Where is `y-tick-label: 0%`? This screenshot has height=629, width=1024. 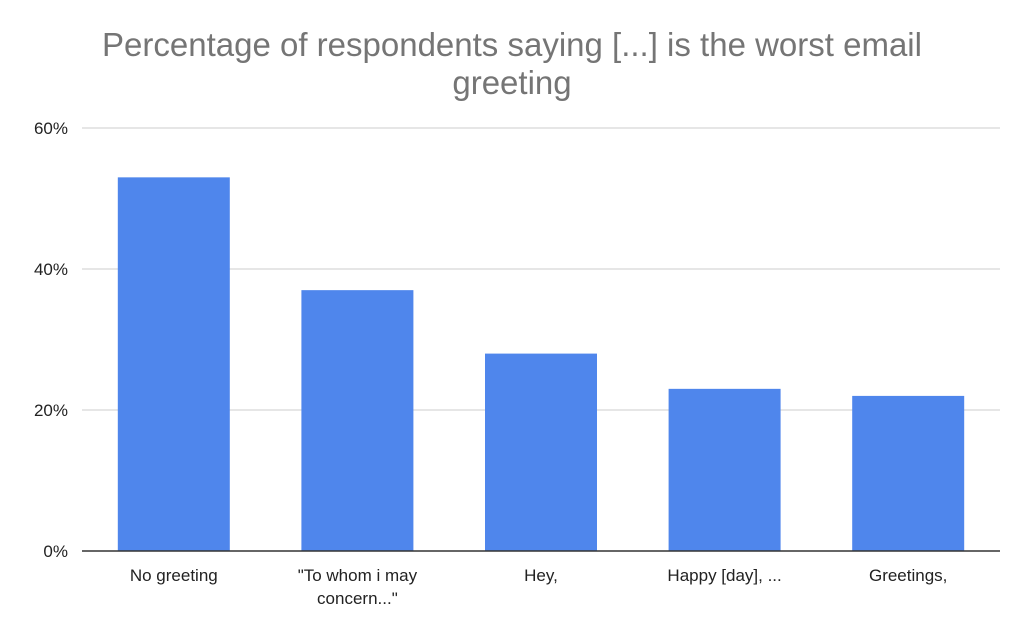 y-tick-label: 0% is located at coordinates (55, 551).